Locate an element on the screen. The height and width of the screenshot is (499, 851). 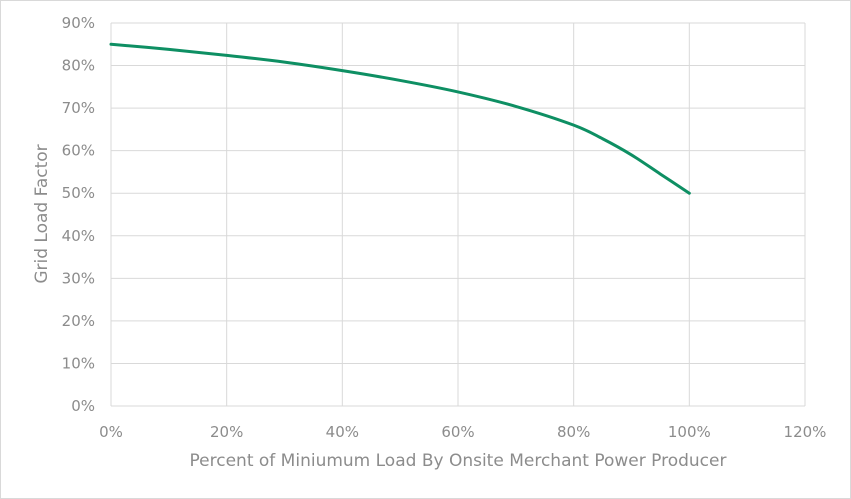
x-tick-label: 60% is located at coordinates (457, 432).